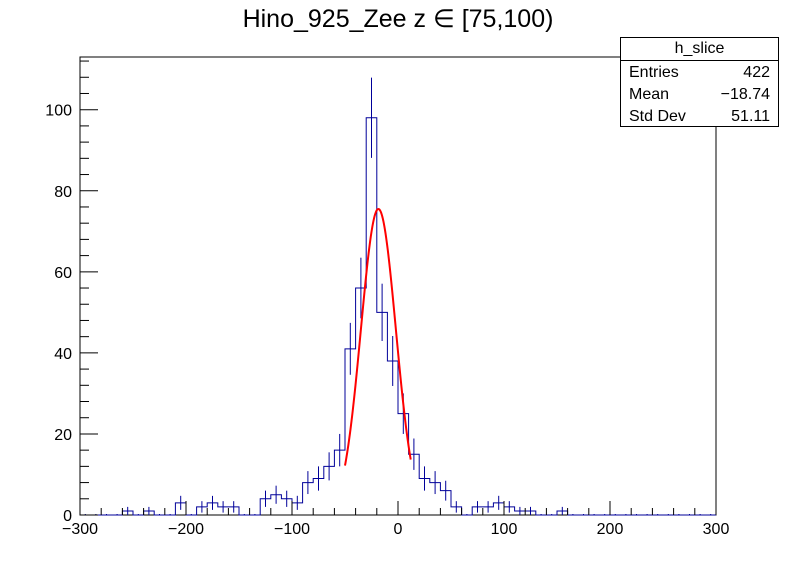 This screenshot has height=572, width=796. Describe the element at coordinates (186, 529) in the screenshot. I see `x-tick-label: −200` at that location.